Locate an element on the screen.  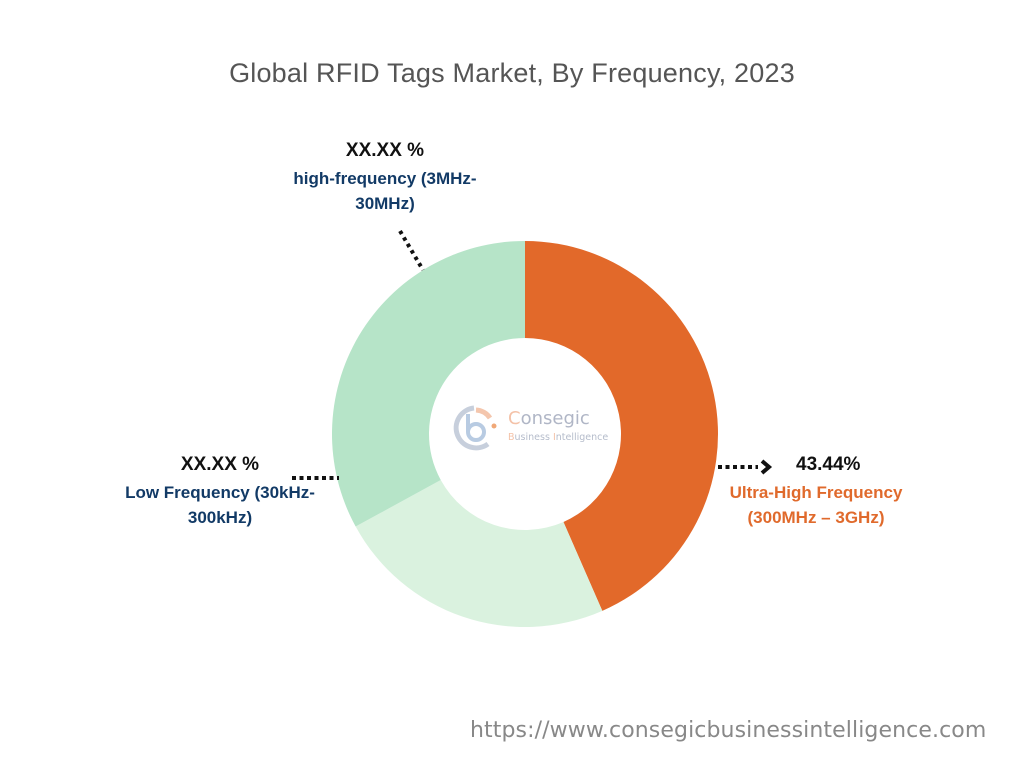
slice-ultra-high-frequency is located at coordinates (621, 426).